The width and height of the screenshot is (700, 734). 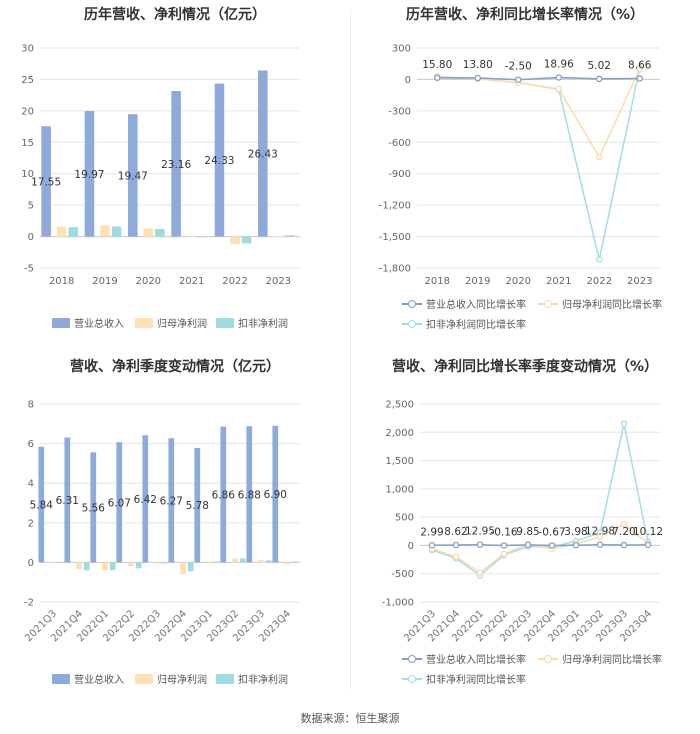 I want to click on data-source-note: 数据来源：恒生聚源, so click(x=350, y=718).